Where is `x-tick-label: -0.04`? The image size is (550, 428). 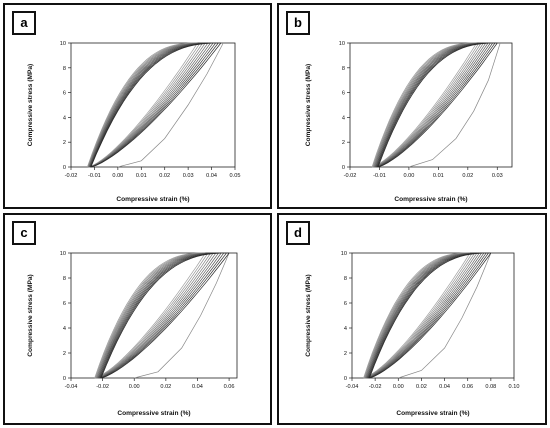 x-tick-label: -0.04 is located at coordinates (71, 387).